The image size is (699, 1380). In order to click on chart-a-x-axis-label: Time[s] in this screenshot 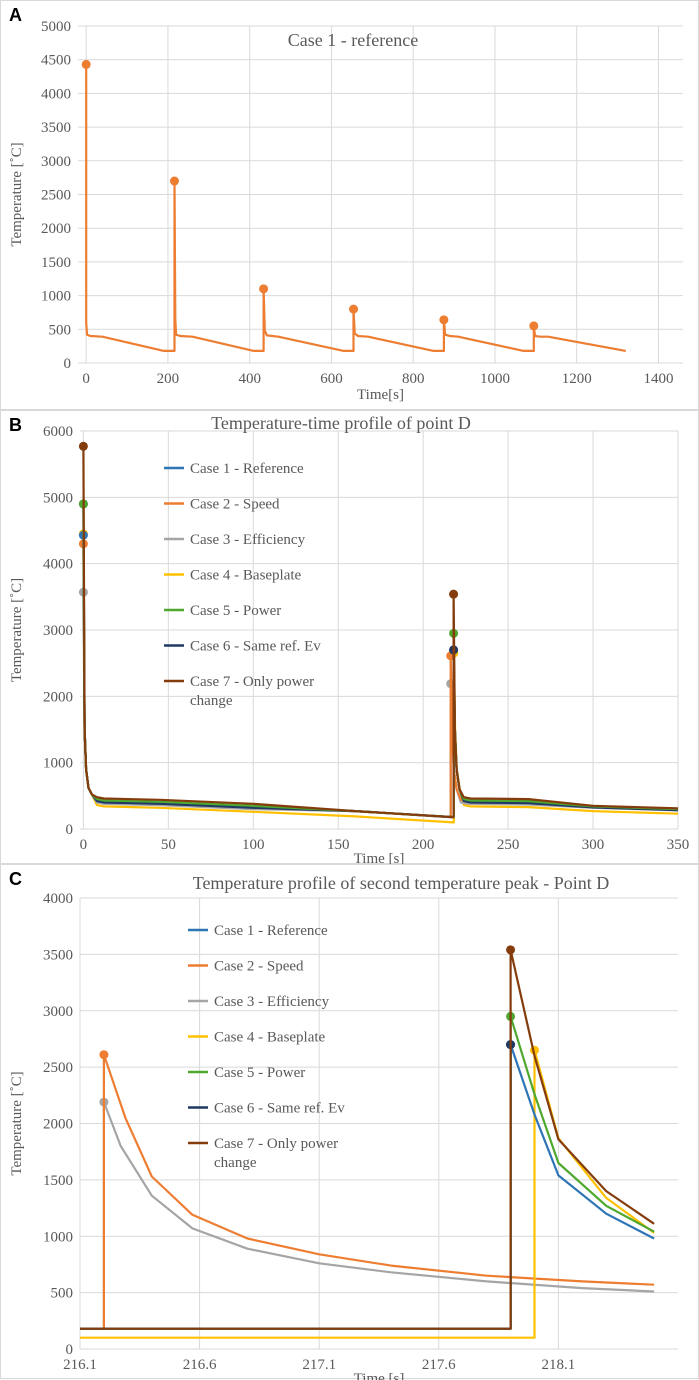, I will do `click(380, 395)`.